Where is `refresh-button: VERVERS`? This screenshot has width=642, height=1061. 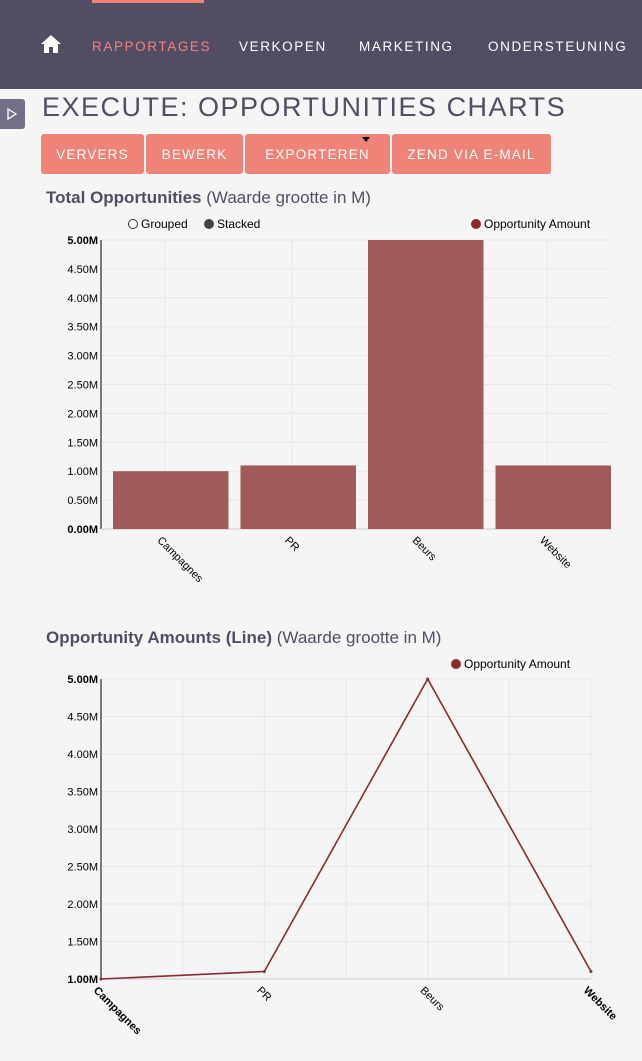
refresh-button: VERVERS is located at coordinates (92, 154).